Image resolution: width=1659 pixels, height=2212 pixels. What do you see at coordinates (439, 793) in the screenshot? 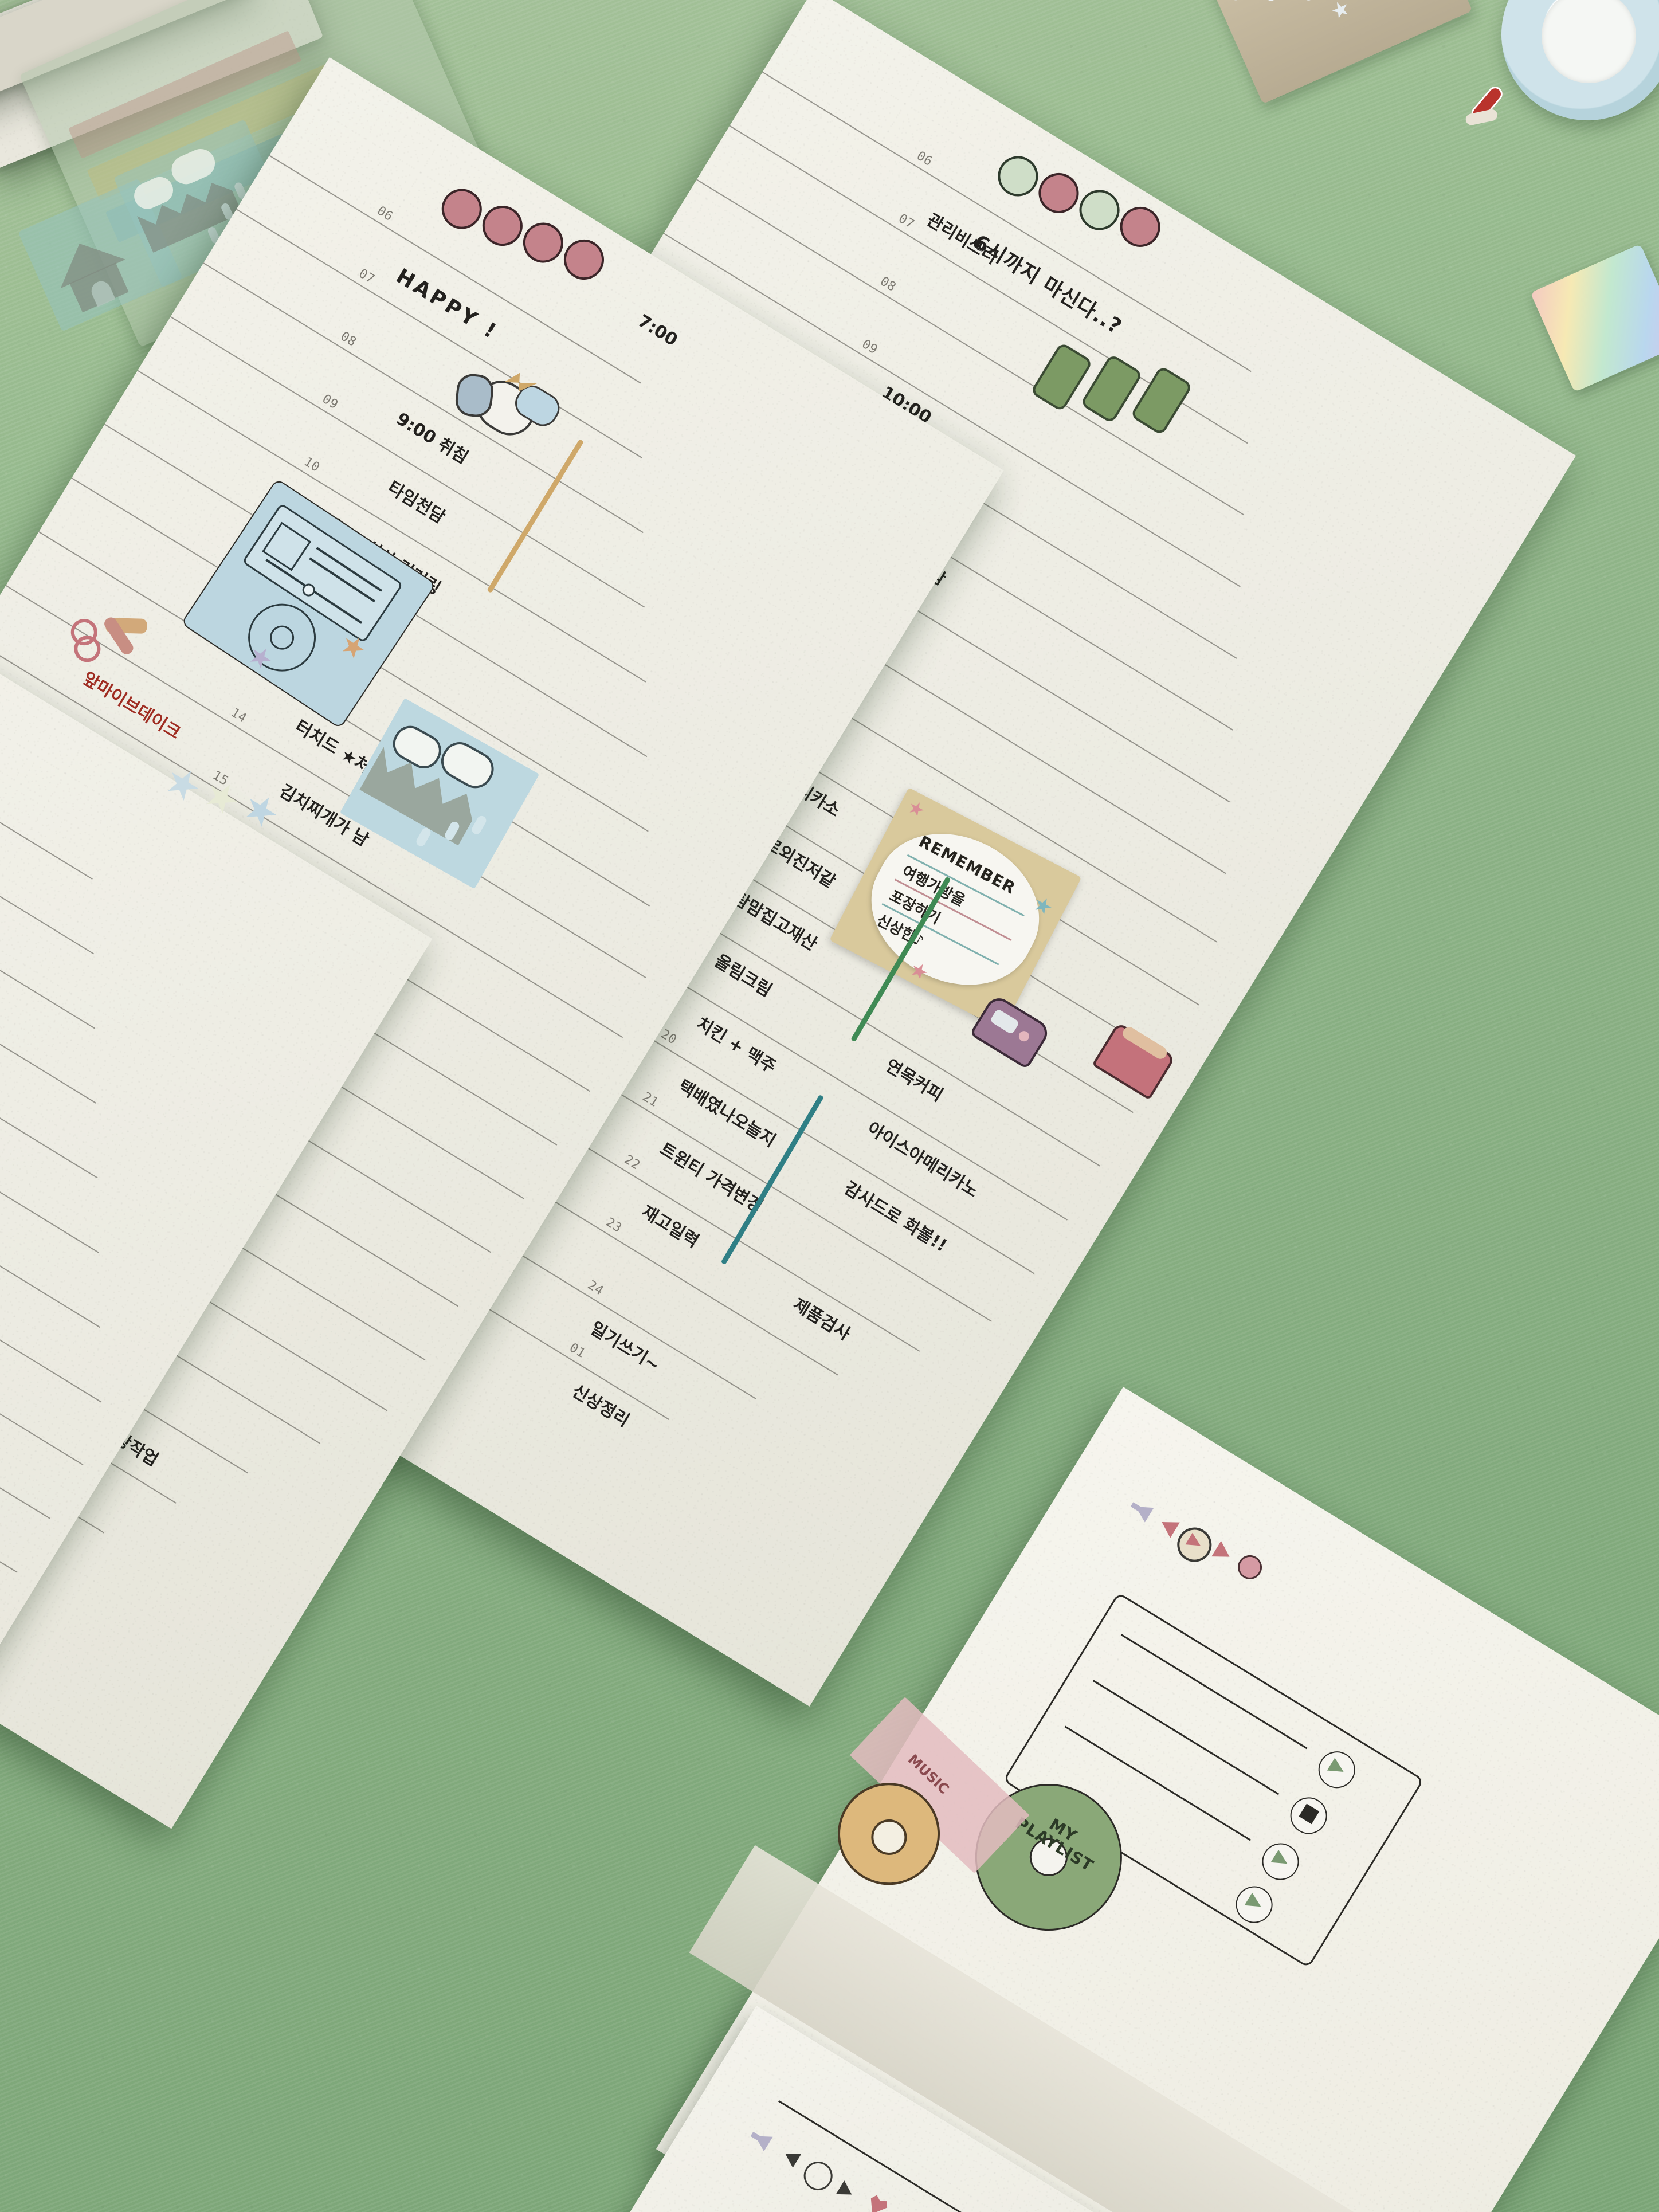
I see `cloud-rain-sticker` at bounding box center [439, 793].